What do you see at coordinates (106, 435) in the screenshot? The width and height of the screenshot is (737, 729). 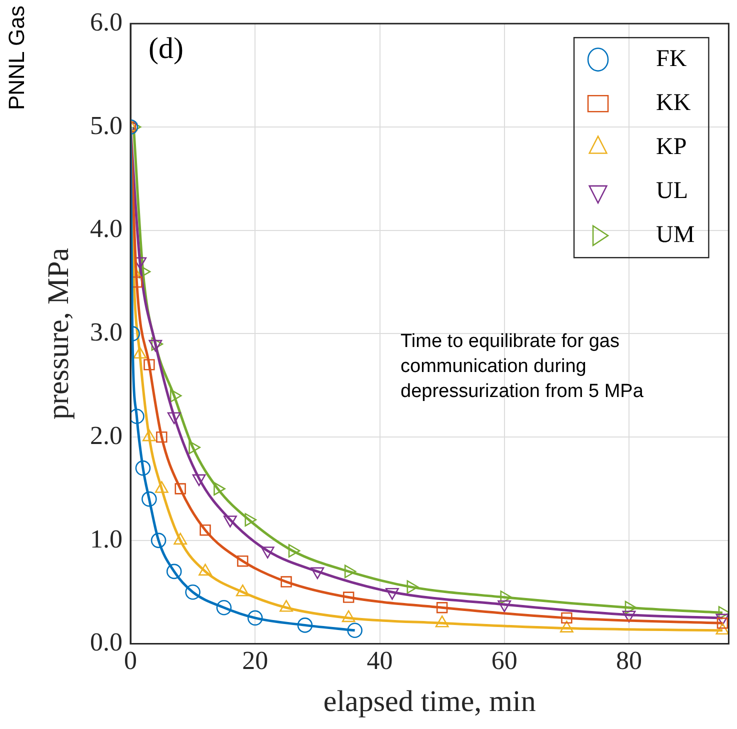 I see `y-tick-label: 2.0` at bounding box center [106, 435].